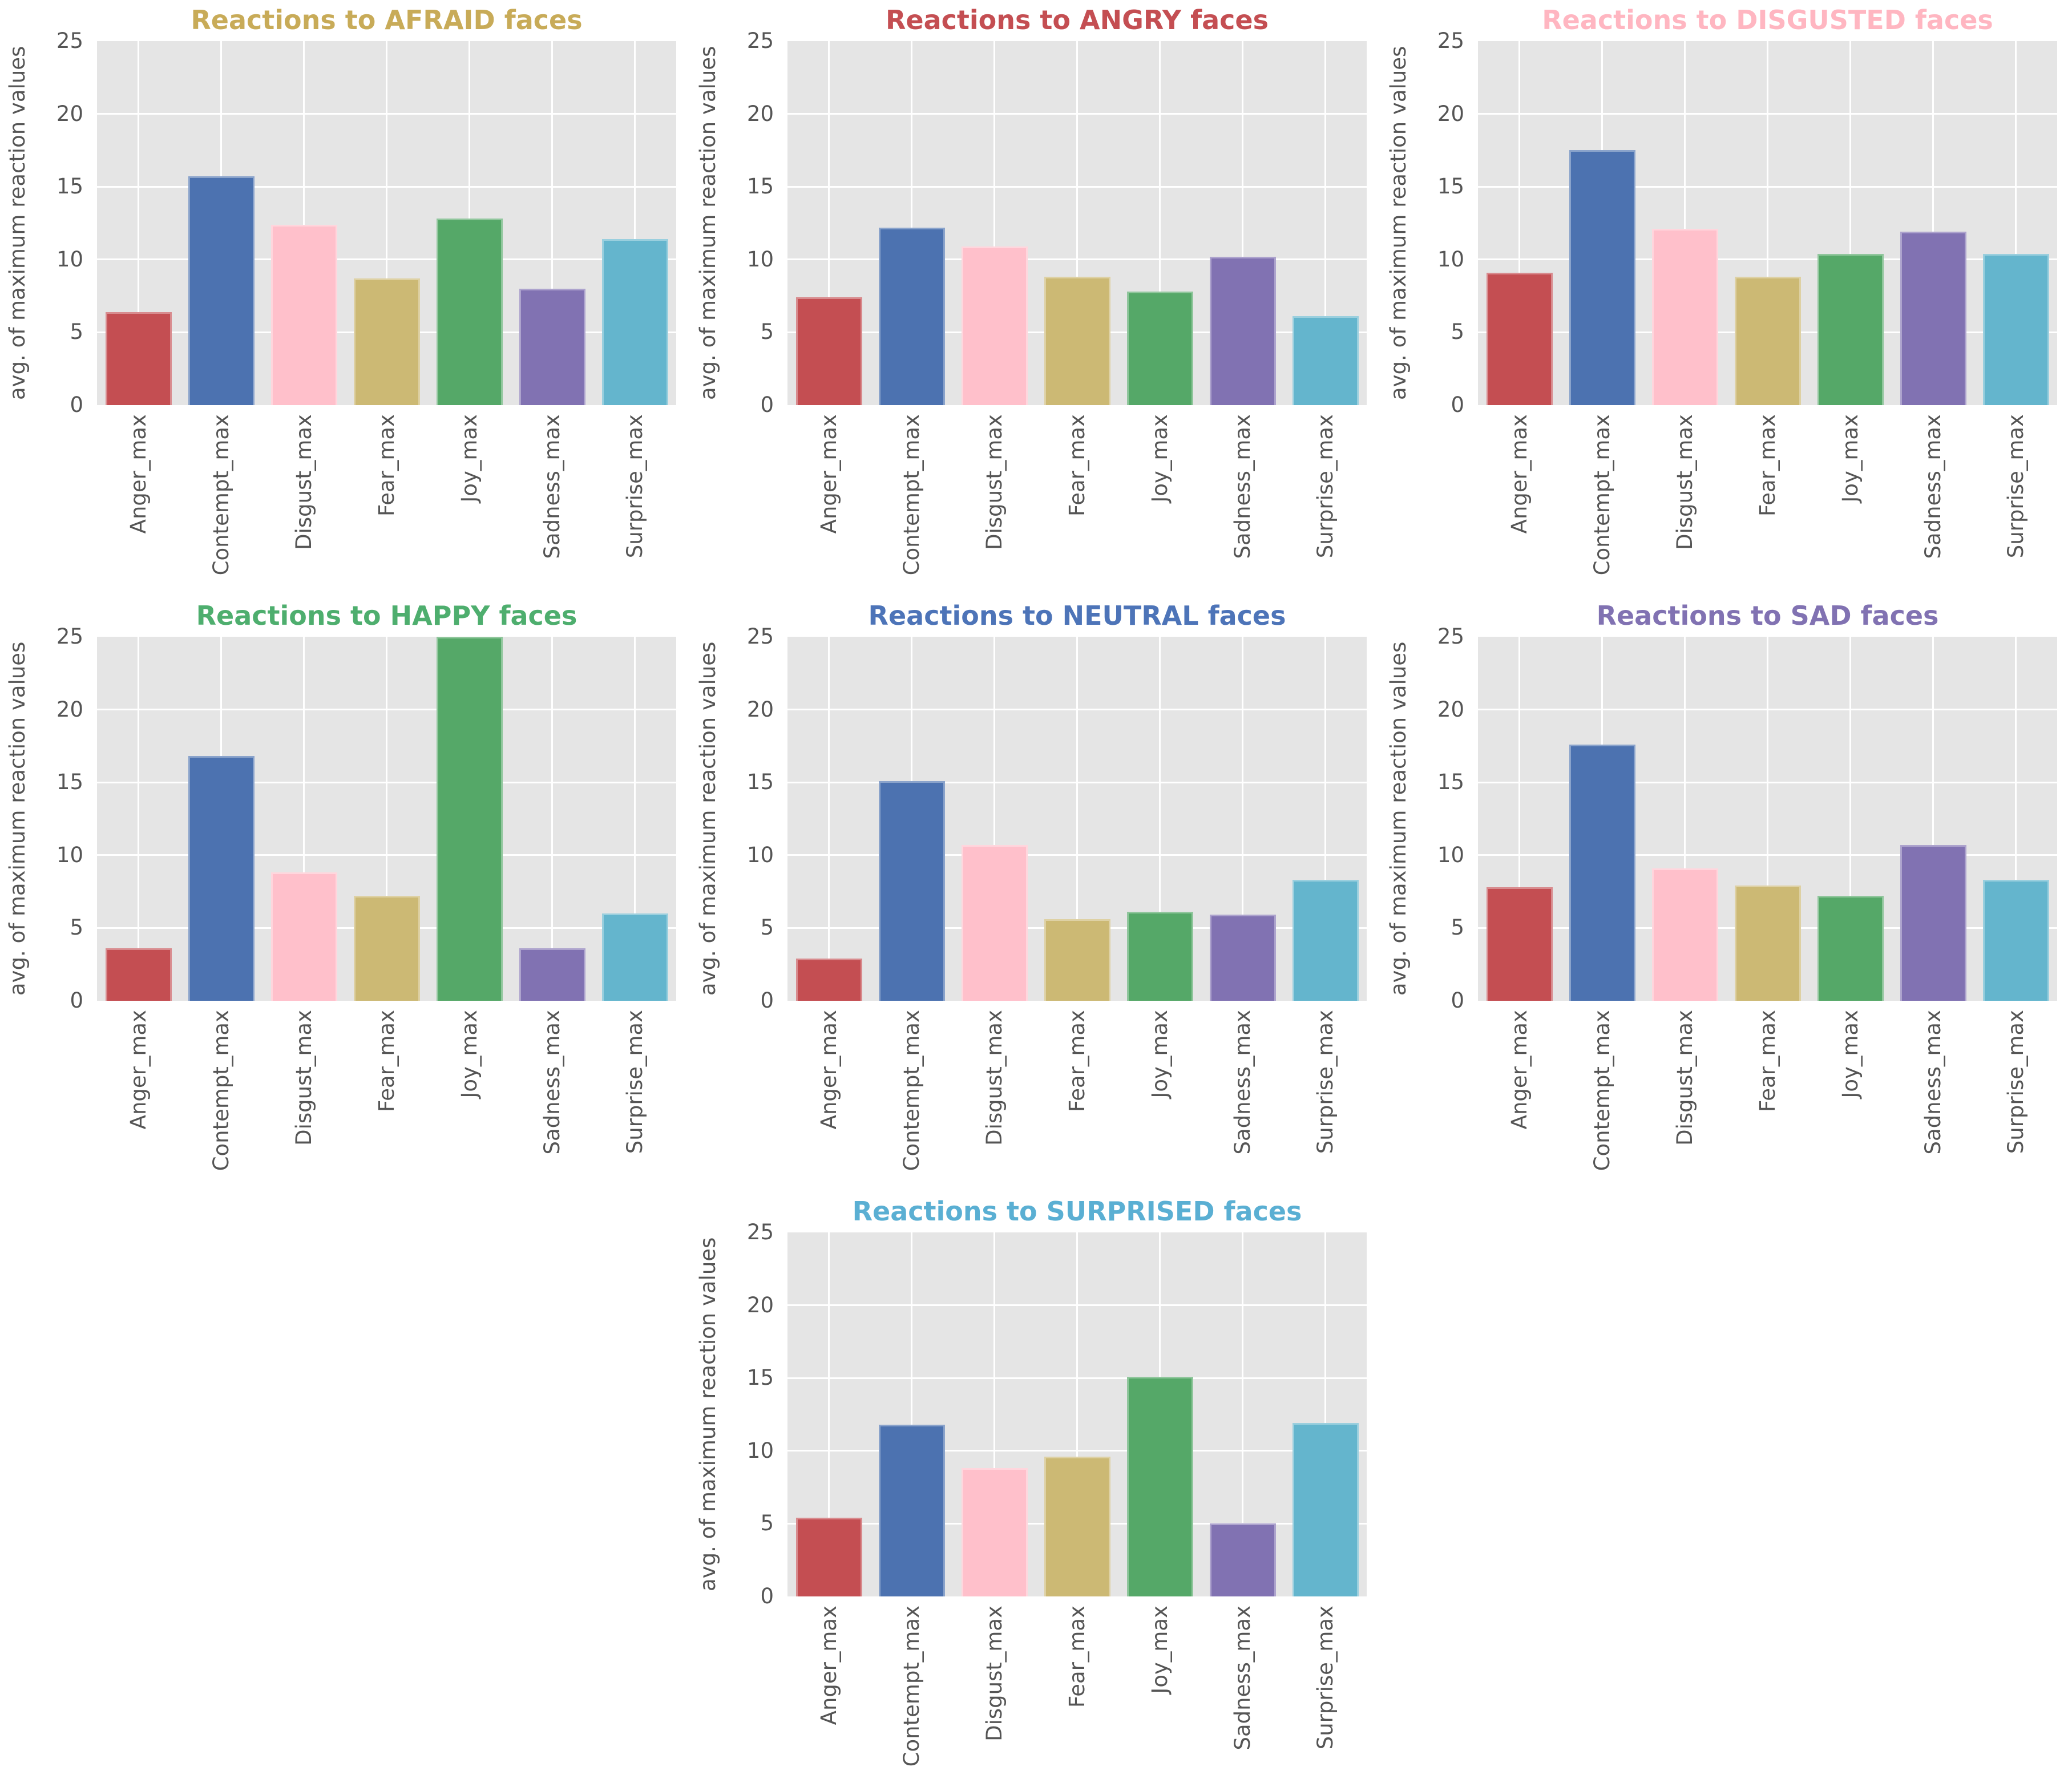  Describe the element at coordinates (1077, 1211) in the screenshot. I see `chart-title: Reactions to SURPRISED faces` at that location.